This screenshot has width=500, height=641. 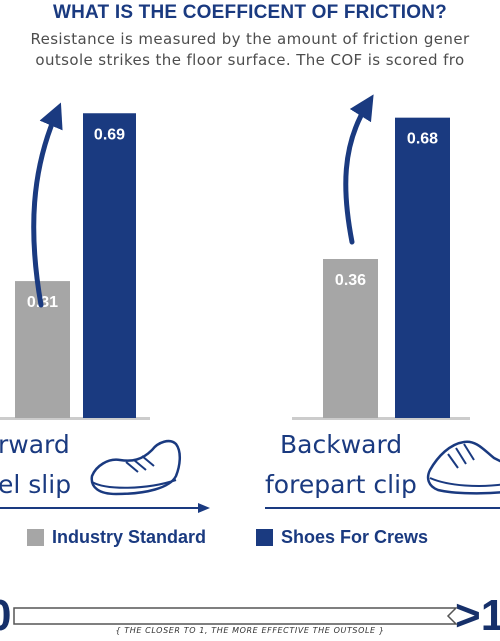 I want to click on legend-swatch-crews, so click(x=264, y=537).